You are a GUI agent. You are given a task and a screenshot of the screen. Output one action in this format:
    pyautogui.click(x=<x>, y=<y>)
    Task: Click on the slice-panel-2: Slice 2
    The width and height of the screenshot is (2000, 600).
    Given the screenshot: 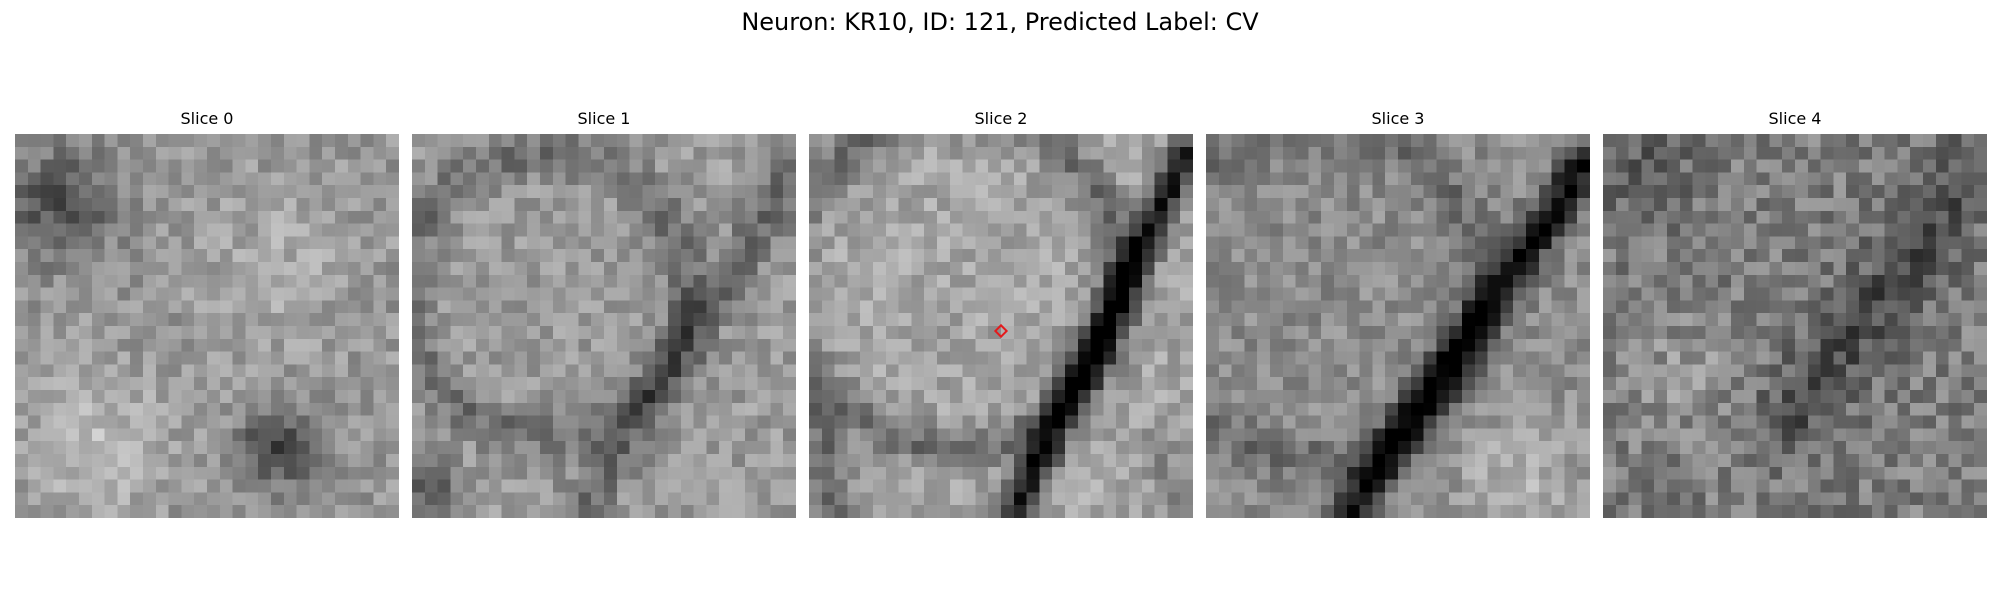 What is the action you would take?
    pyautogui.click(x=1001, y=313)
    